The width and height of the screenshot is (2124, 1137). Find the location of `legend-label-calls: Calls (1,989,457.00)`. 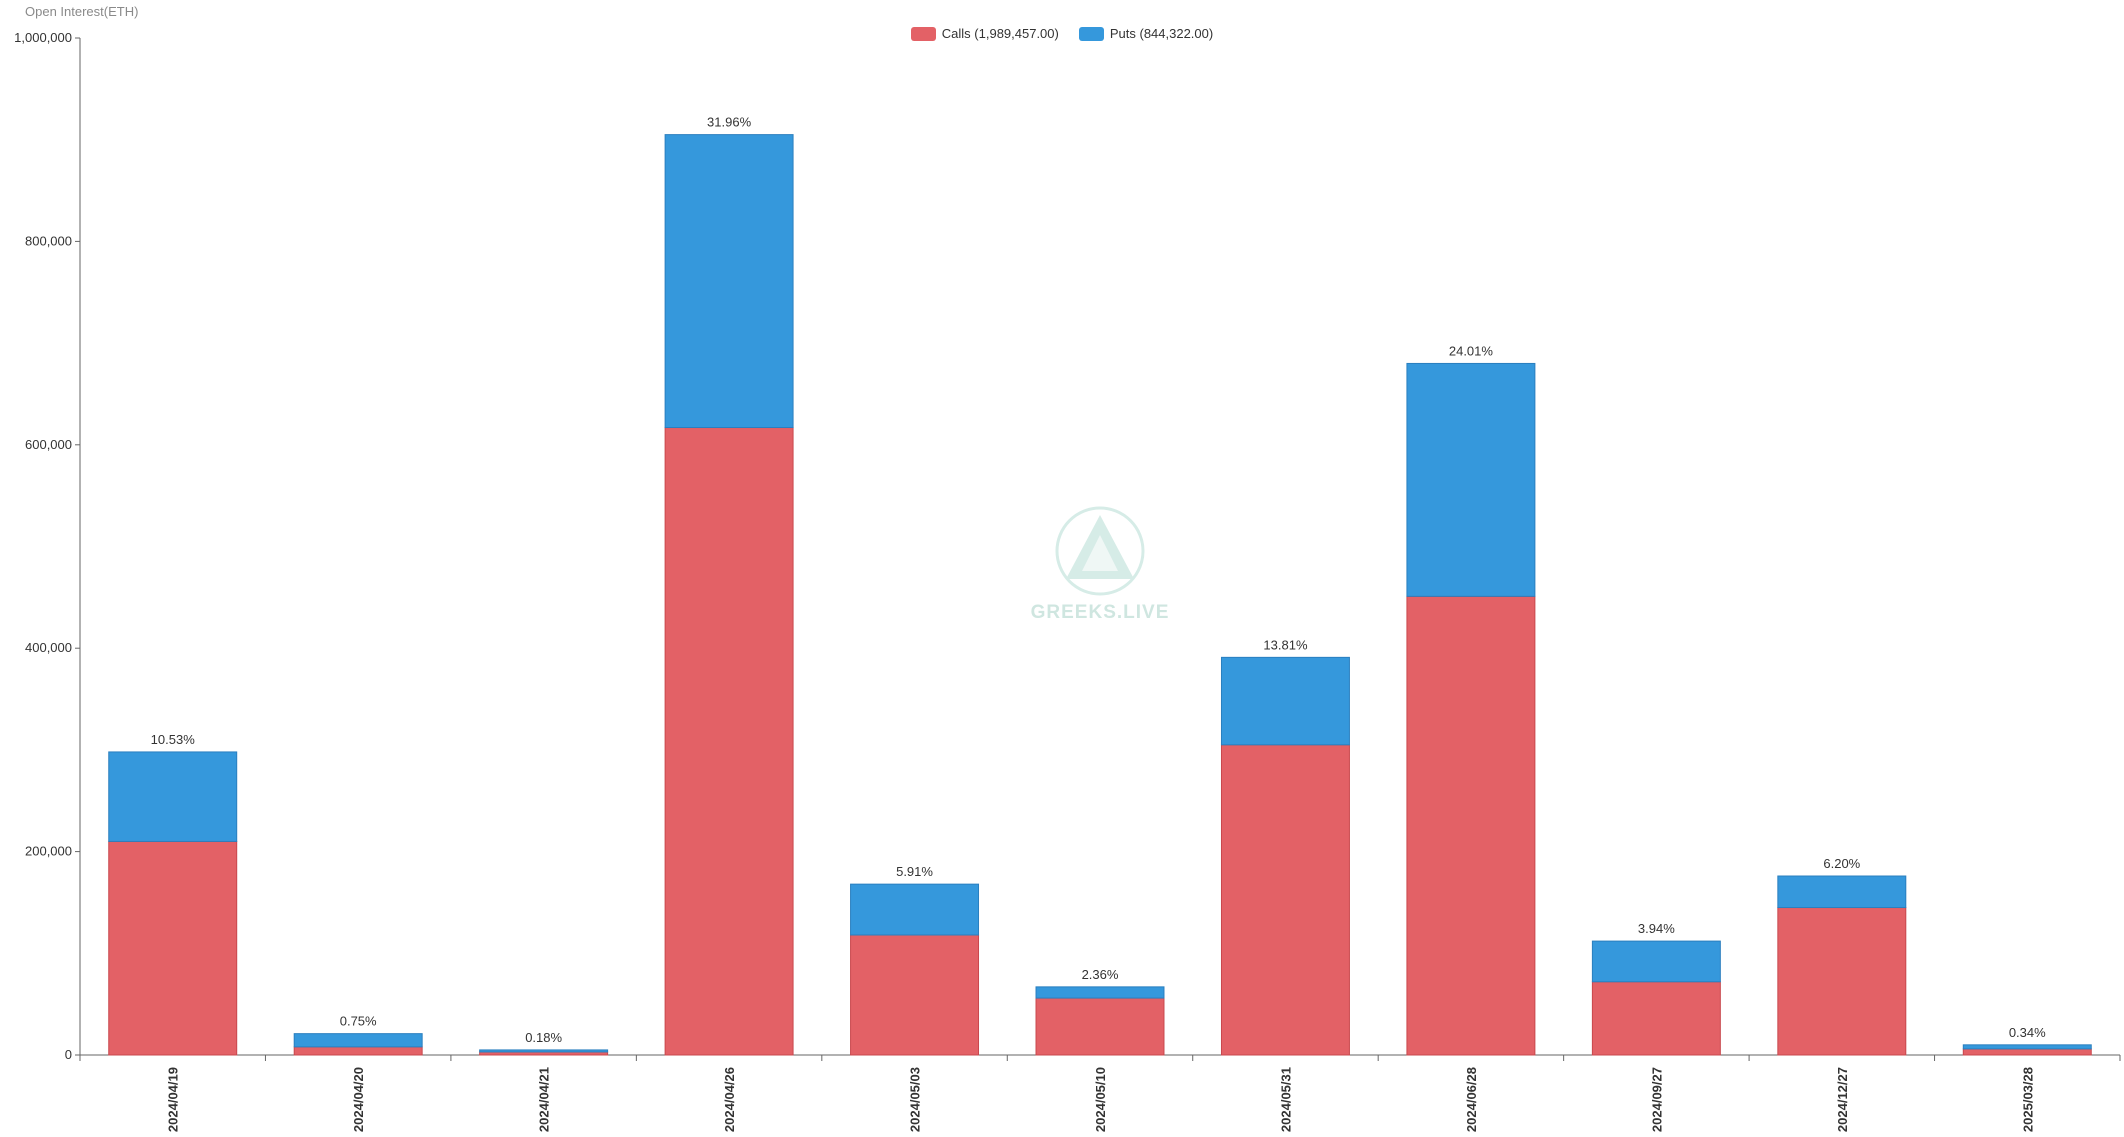

legend-label-calls: Calls (1,989,457.00) is located at coordinates (1000, 33).